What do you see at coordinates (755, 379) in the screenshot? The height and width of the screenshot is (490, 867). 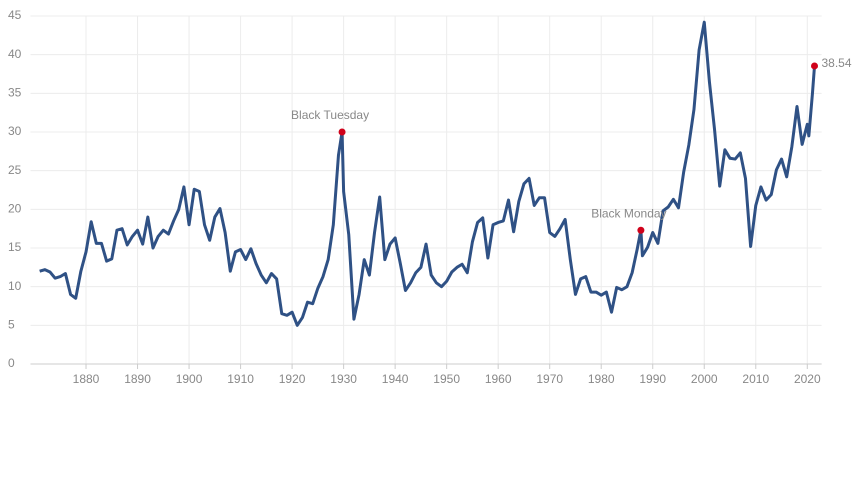 I see `x-tick-label: 2010` at bounding box center [755, 379].